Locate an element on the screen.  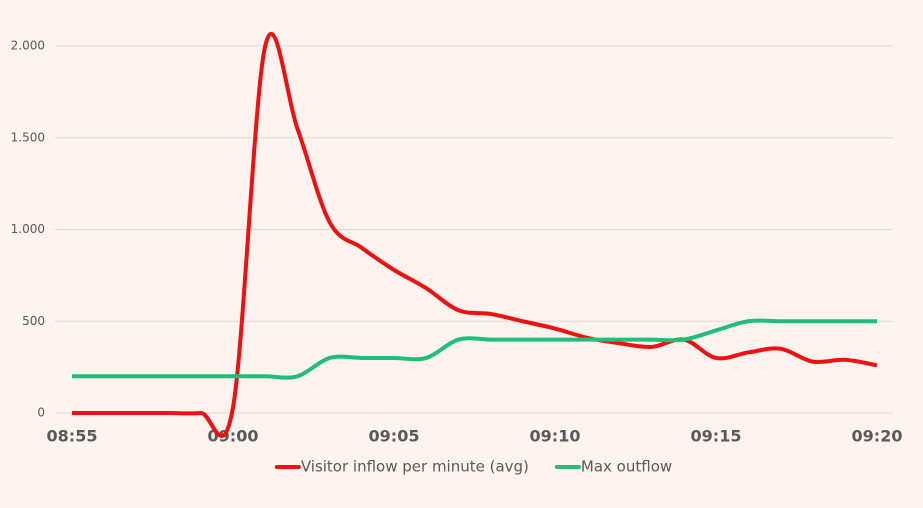
x-tick-label: 09:05 is located at coordinates (394, 436).